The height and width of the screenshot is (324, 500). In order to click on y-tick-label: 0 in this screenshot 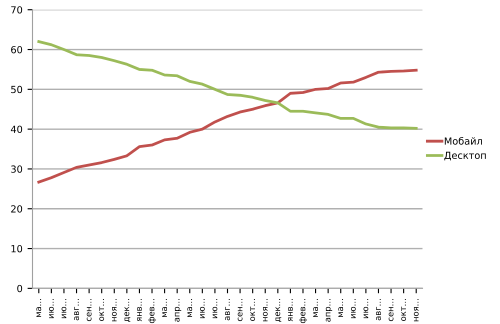, I will do `click(19, 288)`.